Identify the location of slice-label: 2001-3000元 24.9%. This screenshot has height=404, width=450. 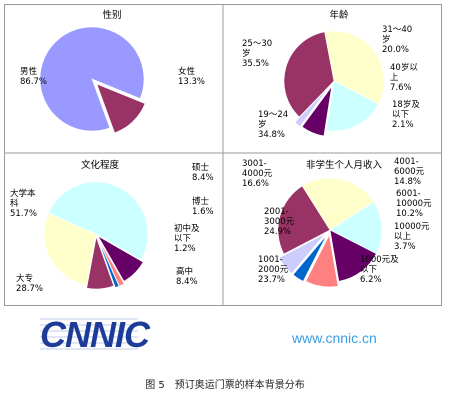
(279, 222).